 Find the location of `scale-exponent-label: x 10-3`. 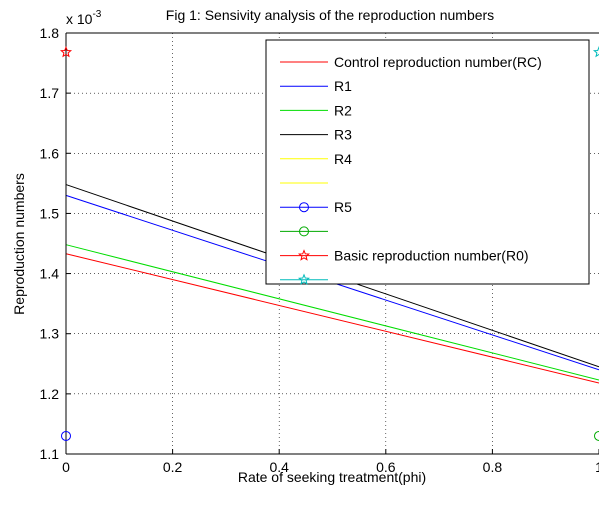

scale-exponent-label: x 10-3 is located at coordinates (84, 18).